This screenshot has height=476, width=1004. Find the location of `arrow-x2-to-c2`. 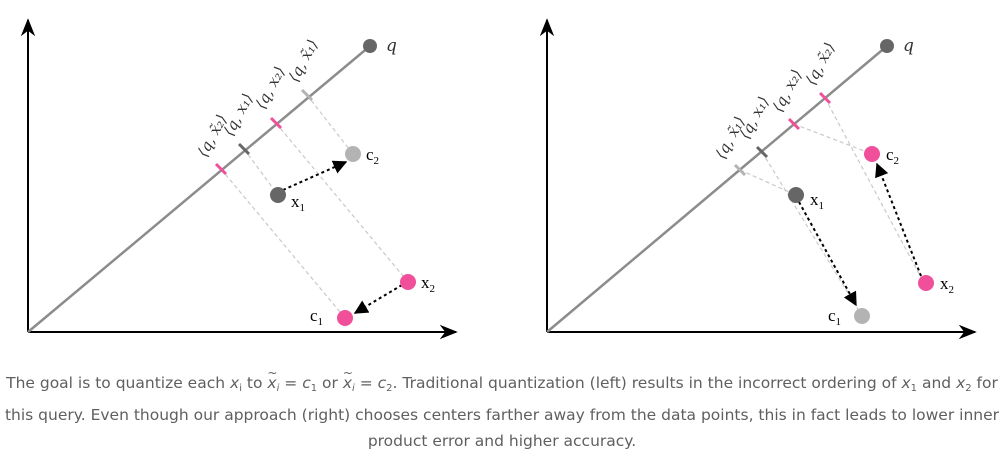

arrow-x2-to-c2 is located at coordinates (898, 219).